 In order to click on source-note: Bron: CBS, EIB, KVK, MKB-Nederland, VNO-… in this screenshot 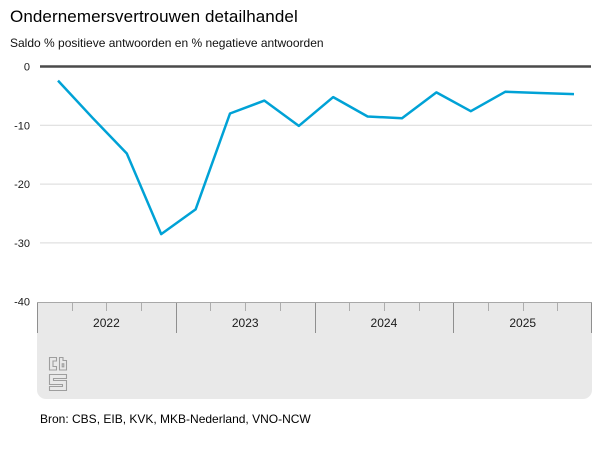, I will do `click(175, 419)`.